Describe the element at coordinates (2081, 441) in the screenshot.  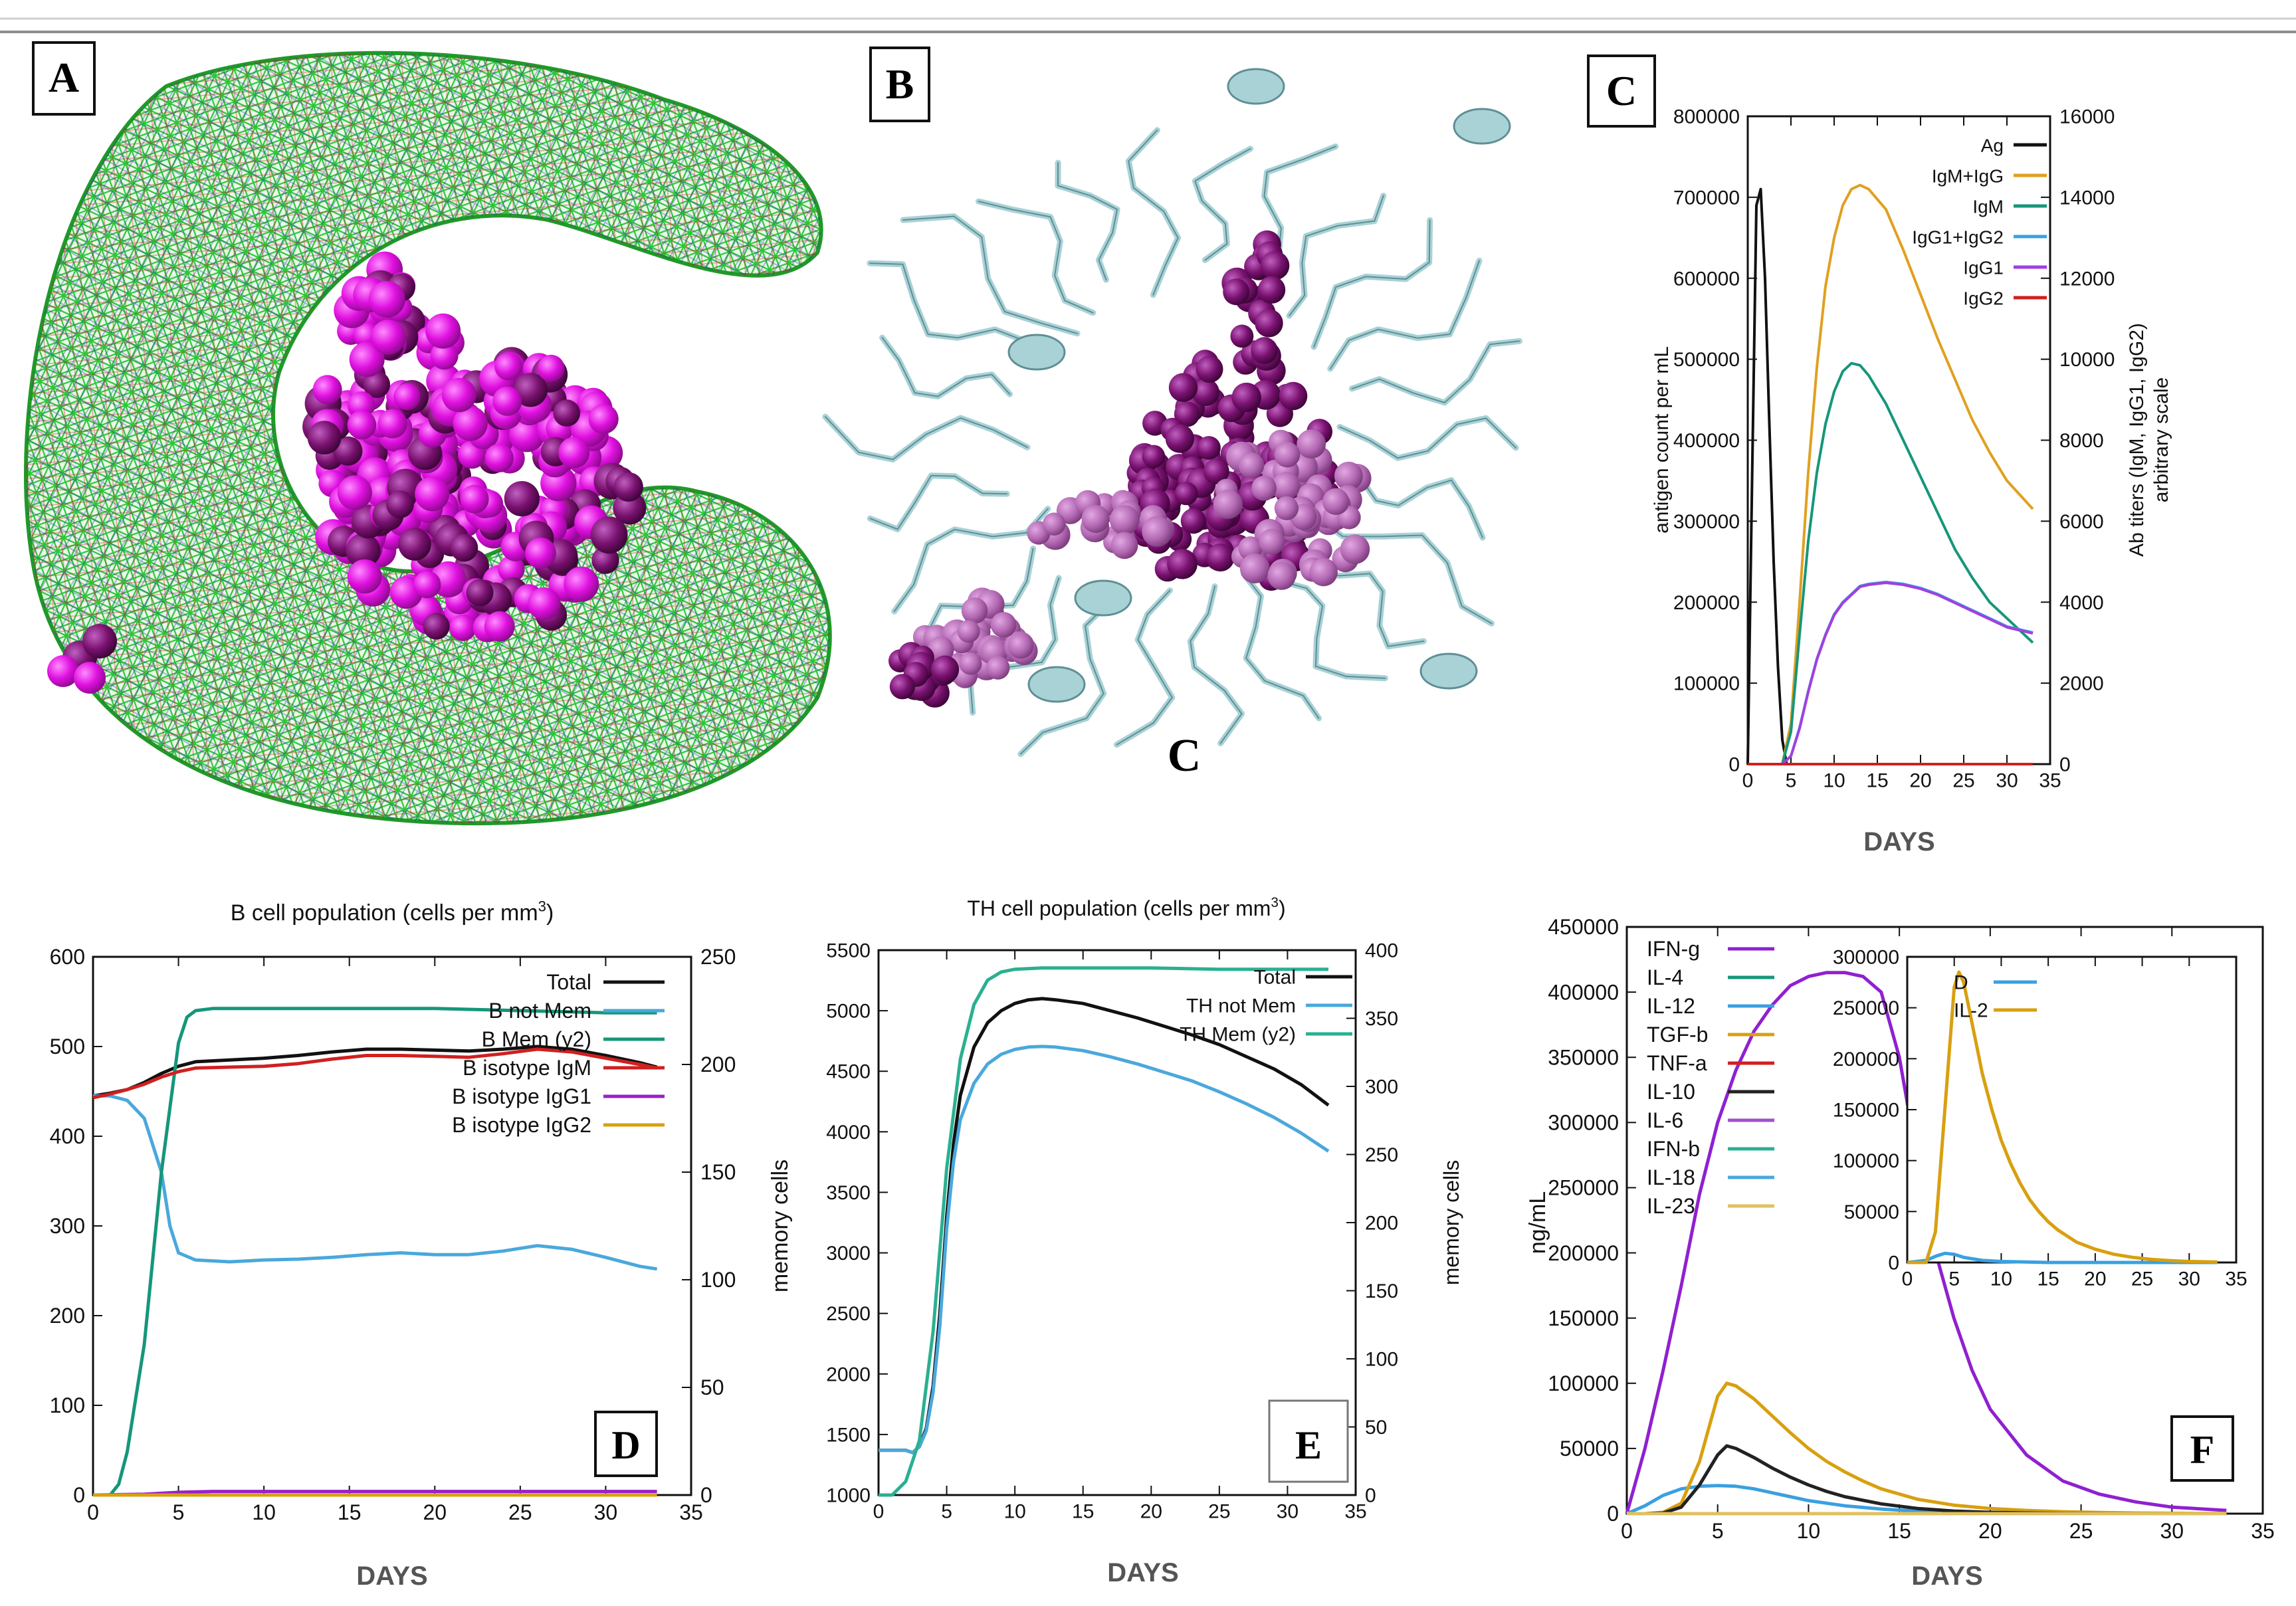
I see `y2-tick-label: 8000` at that location.